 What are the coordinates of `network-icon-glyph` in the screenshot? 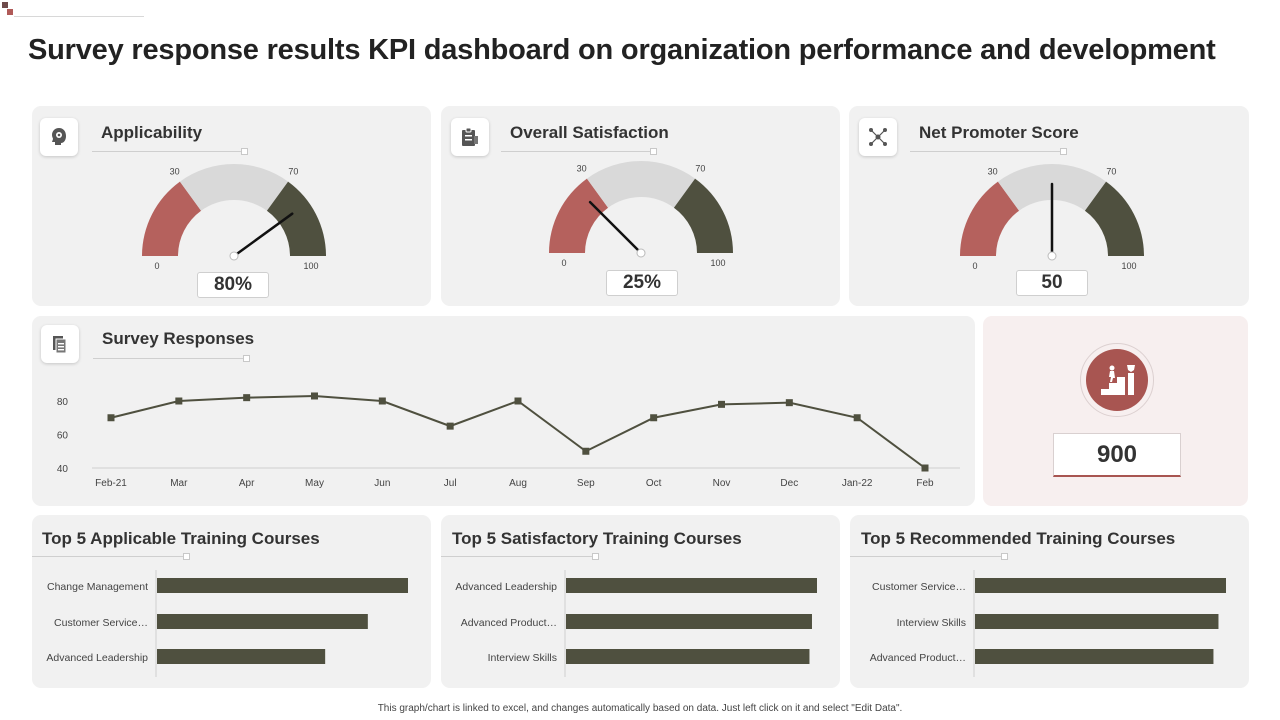 It's located at (878, 137).